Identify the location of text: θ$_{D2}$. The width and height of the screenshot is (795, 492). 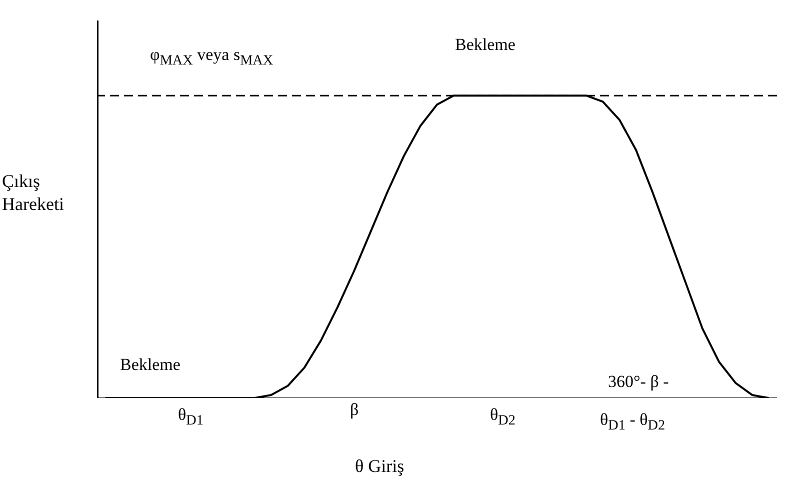
(503, 417).